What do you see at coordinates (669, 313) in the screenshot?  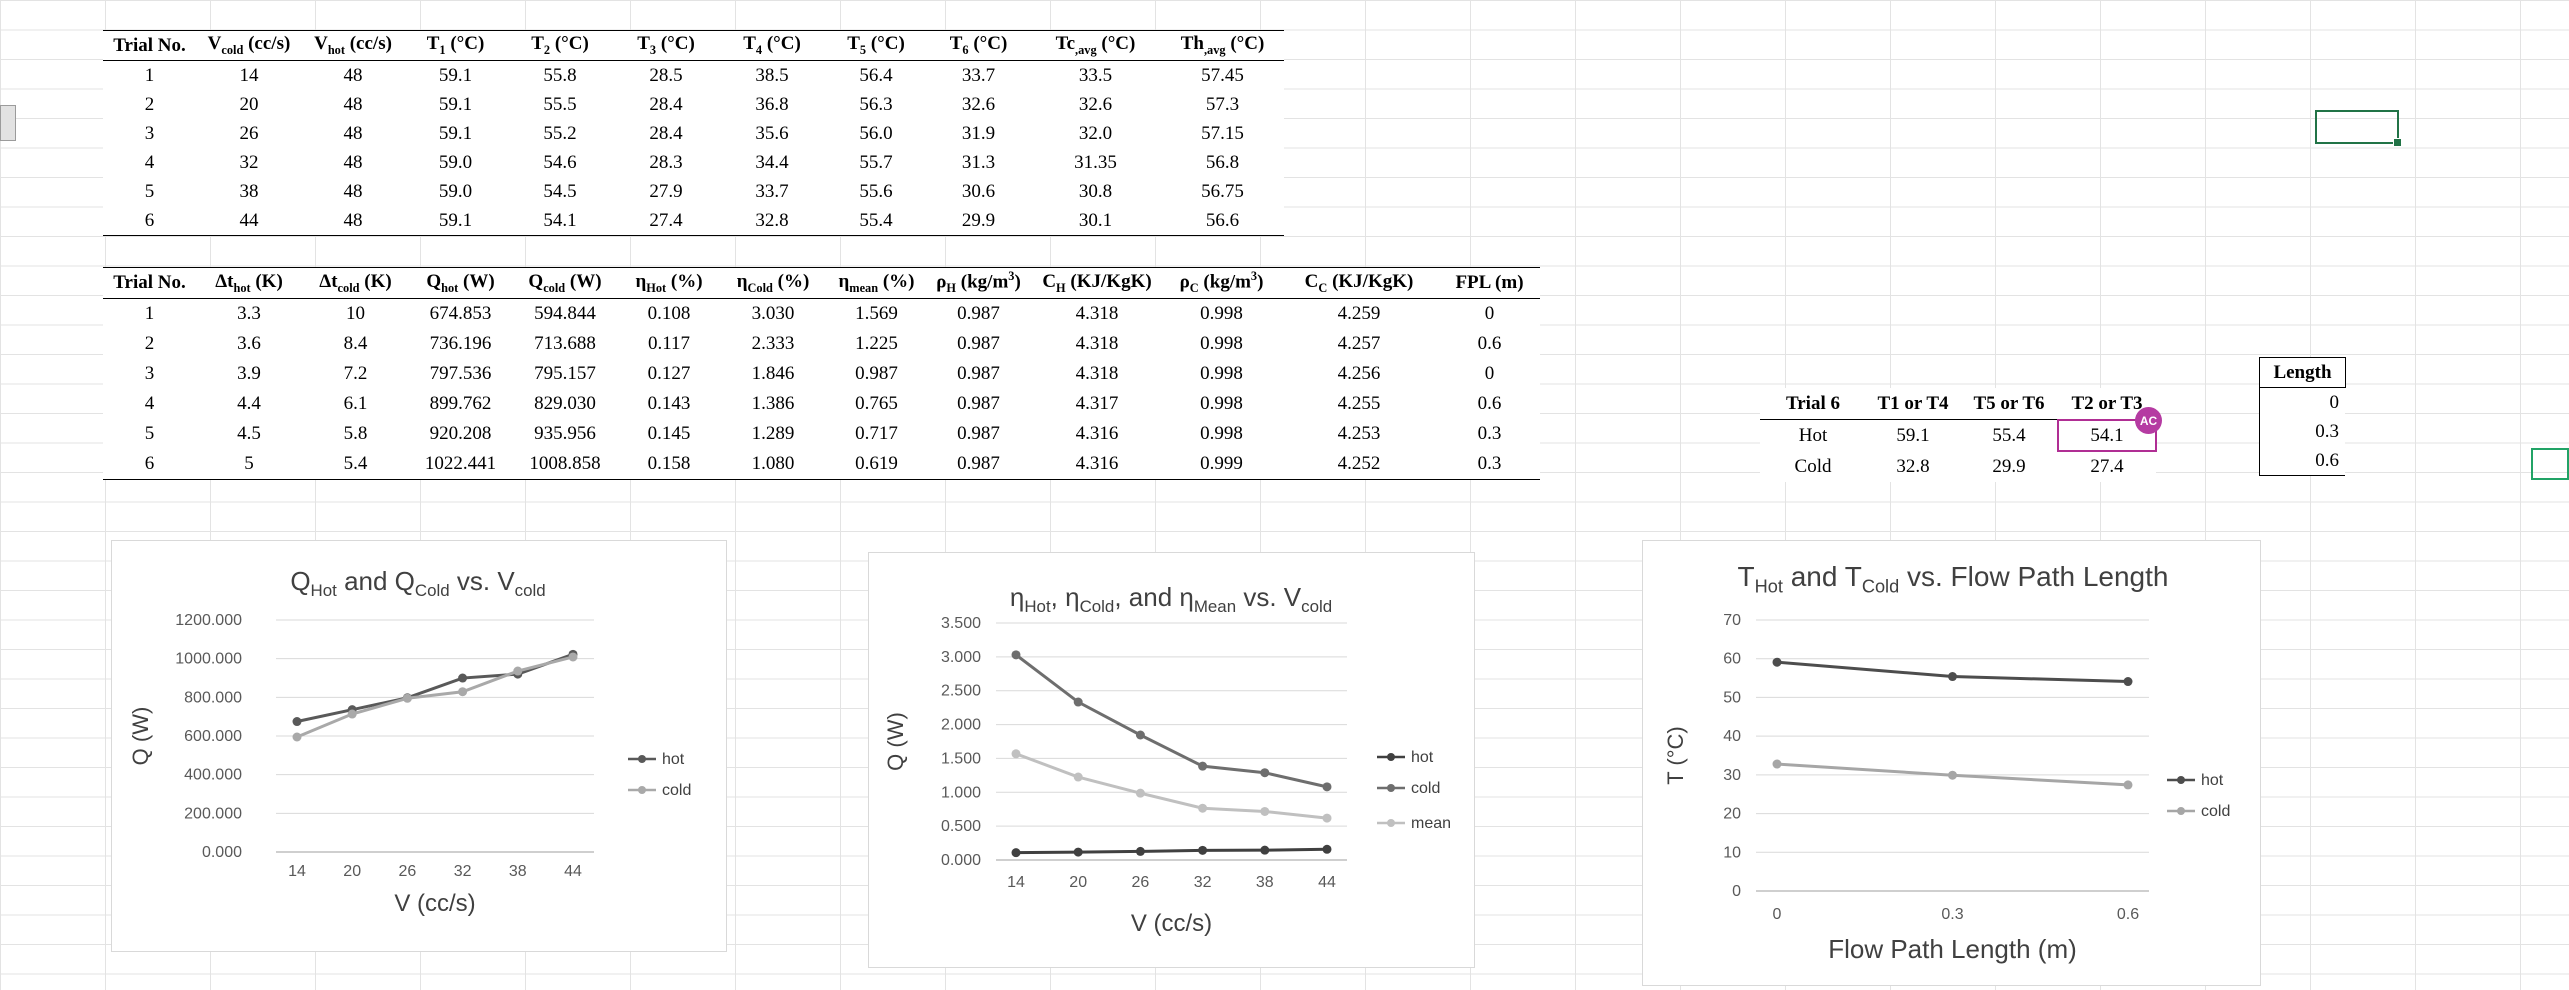 I see `cell: 0.108` at bounding box center [669, 313].